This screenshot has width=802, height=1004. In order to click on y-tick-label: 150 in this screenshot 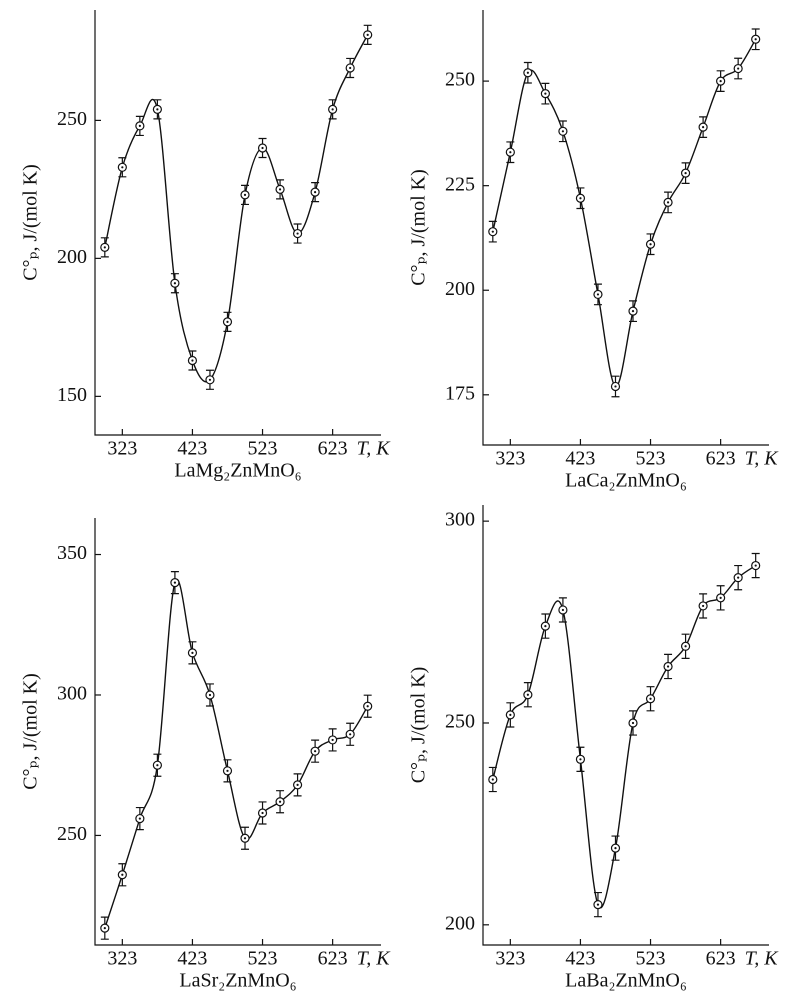, I will do `click(72, 395)`.